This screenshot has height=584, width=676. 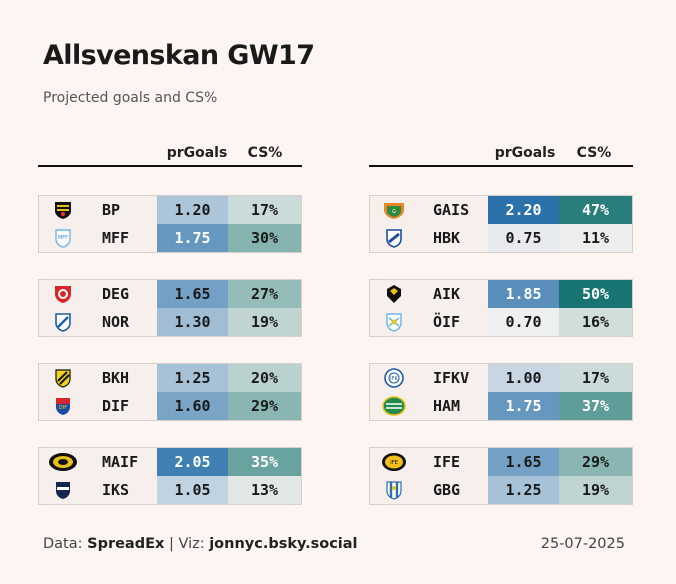 I want to click on table-row: BP 1.20 17%, so click(x=170, y=210).